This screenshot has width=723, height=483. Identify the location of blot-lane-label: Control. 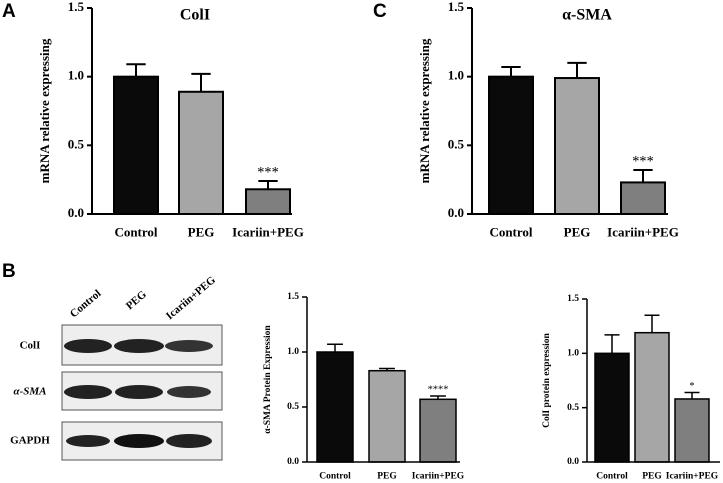
(86, 304).